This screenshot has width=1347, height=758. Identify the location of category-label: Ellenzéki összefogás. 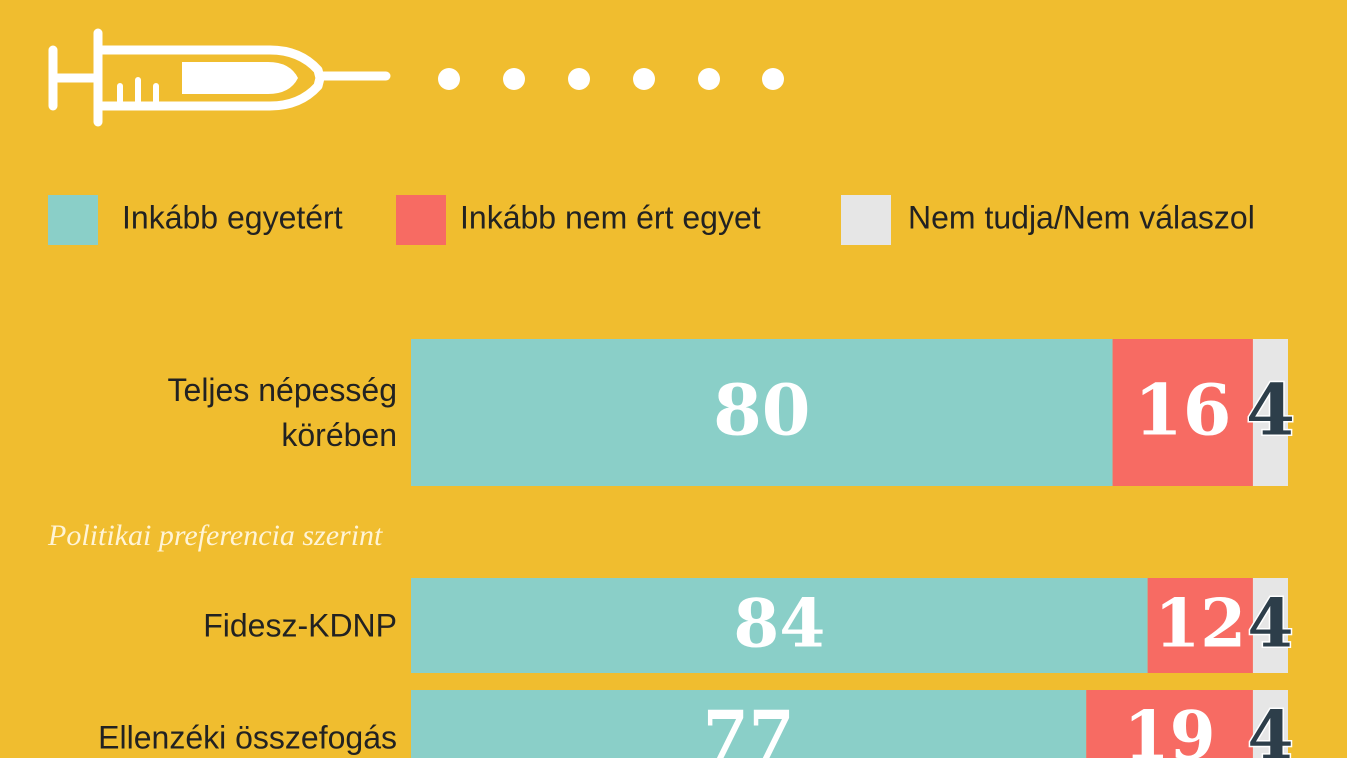
(247, 738).